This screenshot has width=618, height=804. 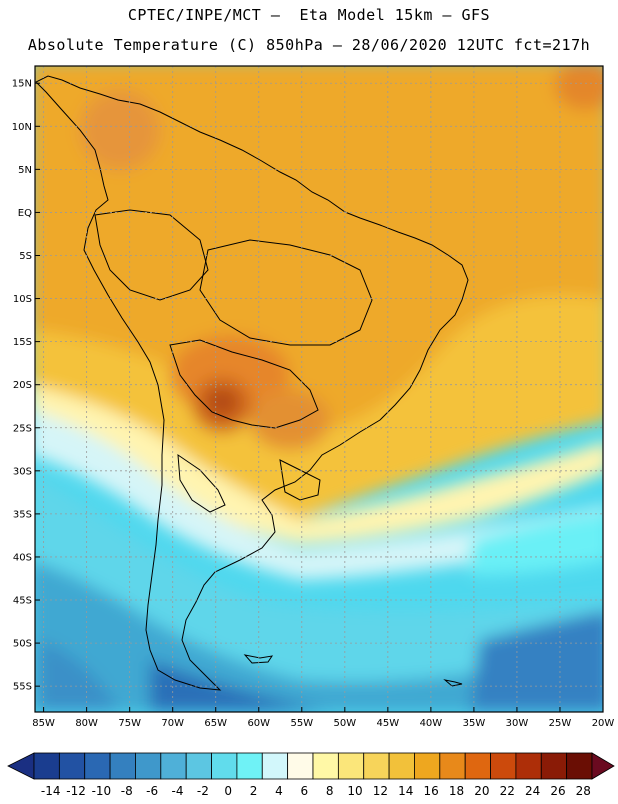 What do you see at coordinates (22, 687) in the screenshot?
I see `lat-tick-label: 55S` at bounding box center [22, 687].